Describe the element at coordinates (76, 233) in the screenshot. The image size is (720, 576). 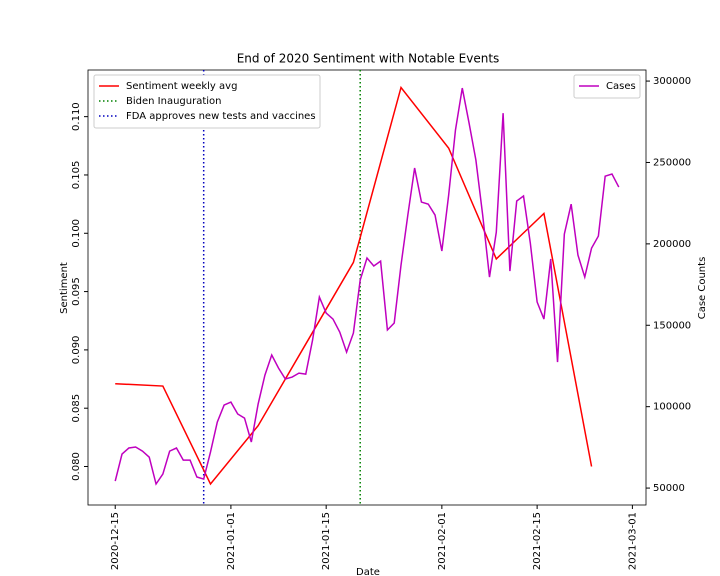
I see `y-tick-label: 0.100` at that location.